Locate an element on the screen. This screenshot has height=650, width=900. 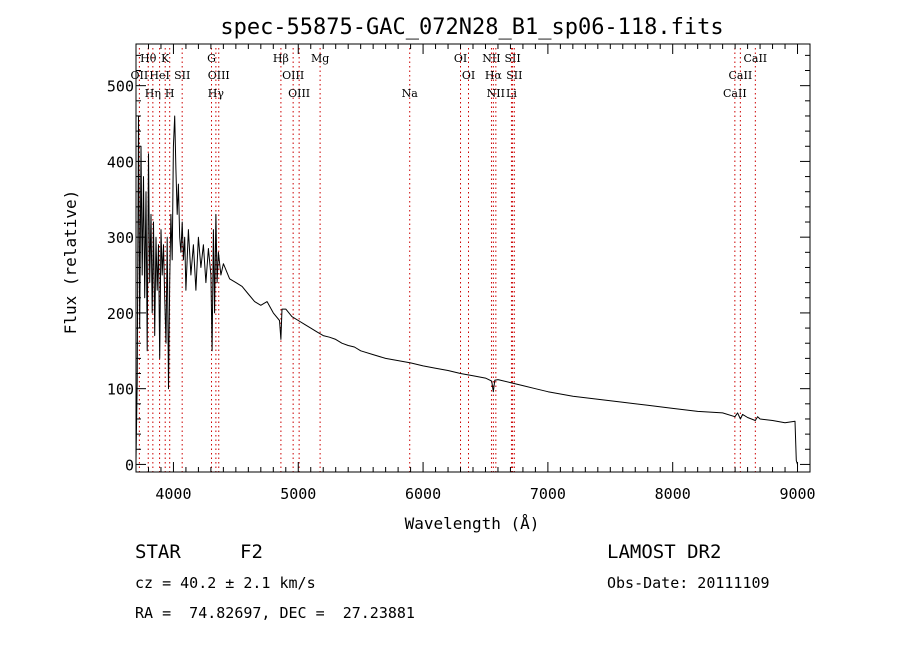
y-tick-label: 200 is located at coordinates (120, 314).